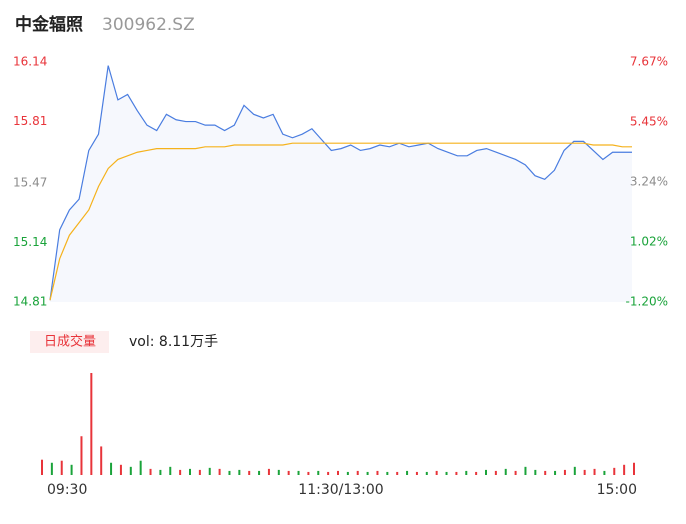 The height and width of the screenshot is (524, 686). What do you see at coordinates (649, 181) in the screenshot?
I see `y2-tick-label: 3.24%` at bounding box center [649, 181].